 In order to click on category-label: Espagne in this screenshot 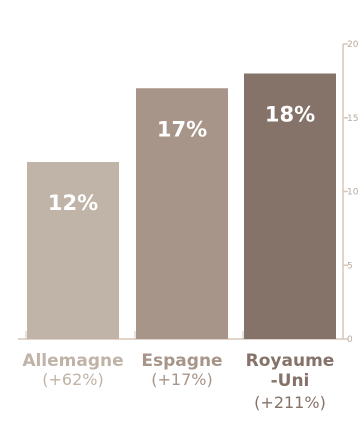, I will do `click(181, 361)`.